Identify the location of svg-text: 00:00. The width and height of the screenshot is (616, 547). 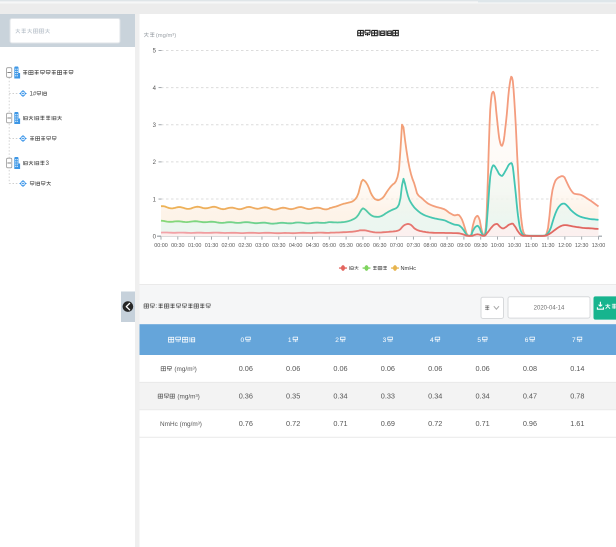
(161, 246).